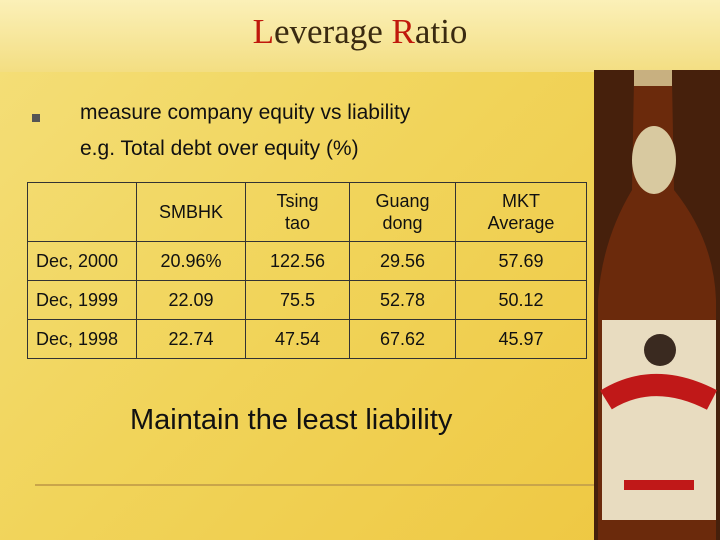 The height and width of the screenshot is (540, 720). What do you see at coordinates (219, 148) in the screenshot?
I see `bullet-text: e.g. Total debt over equity (%)` at bounding box center [219, 148].